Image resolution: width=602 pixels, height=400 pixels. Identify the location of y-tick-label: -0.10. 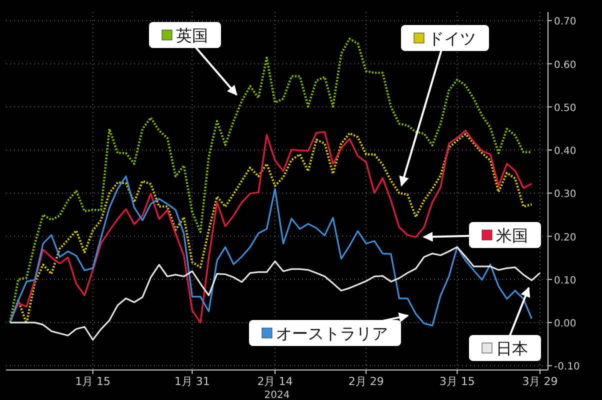
(567, 367).